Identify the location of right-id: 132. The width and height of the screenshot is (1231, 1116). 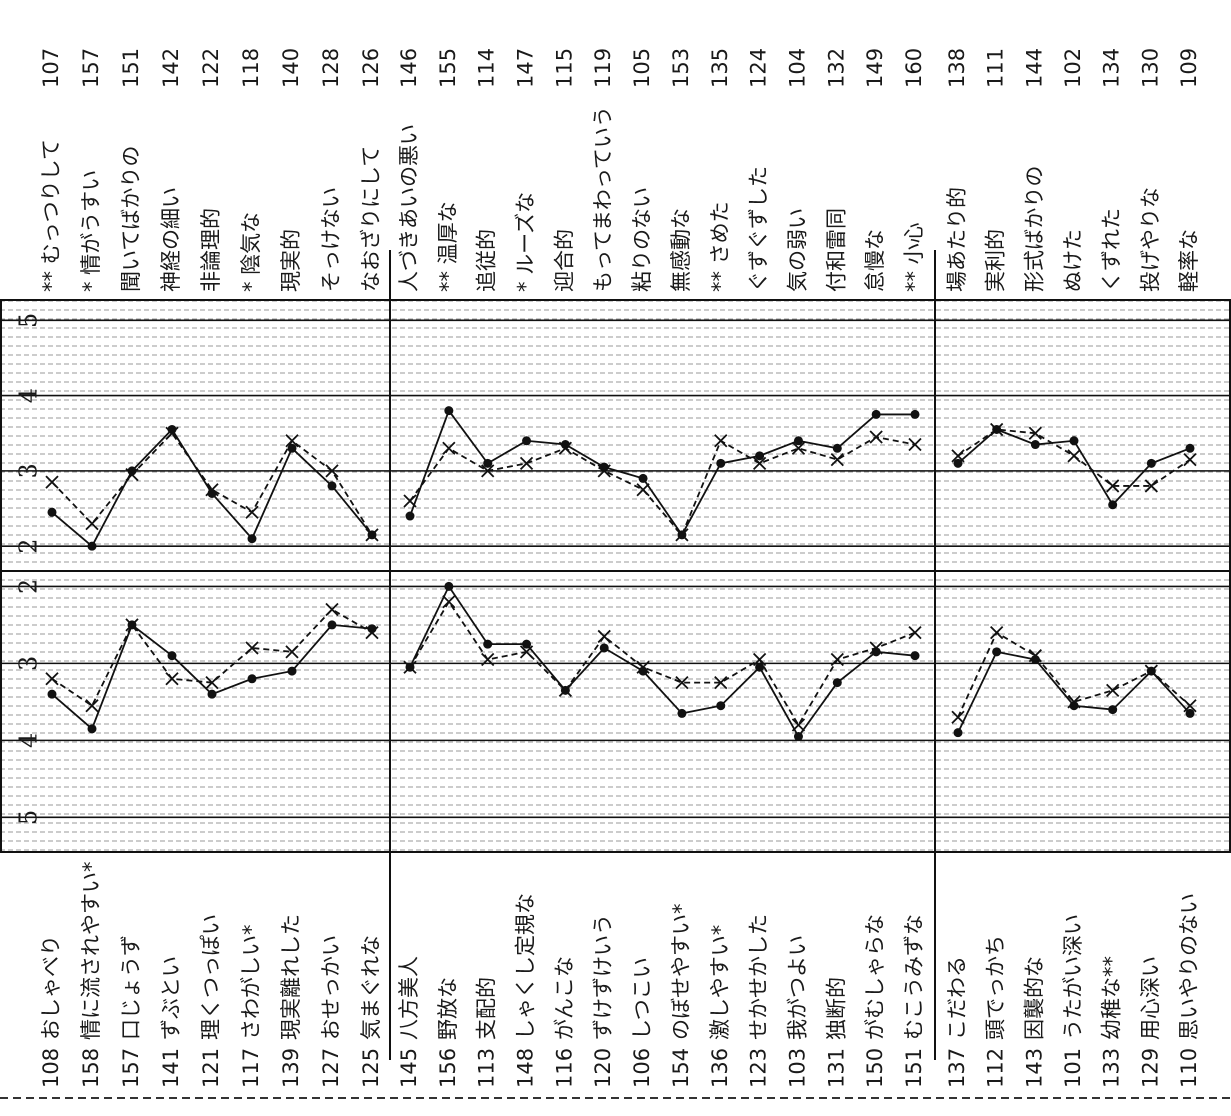
(836, 68).